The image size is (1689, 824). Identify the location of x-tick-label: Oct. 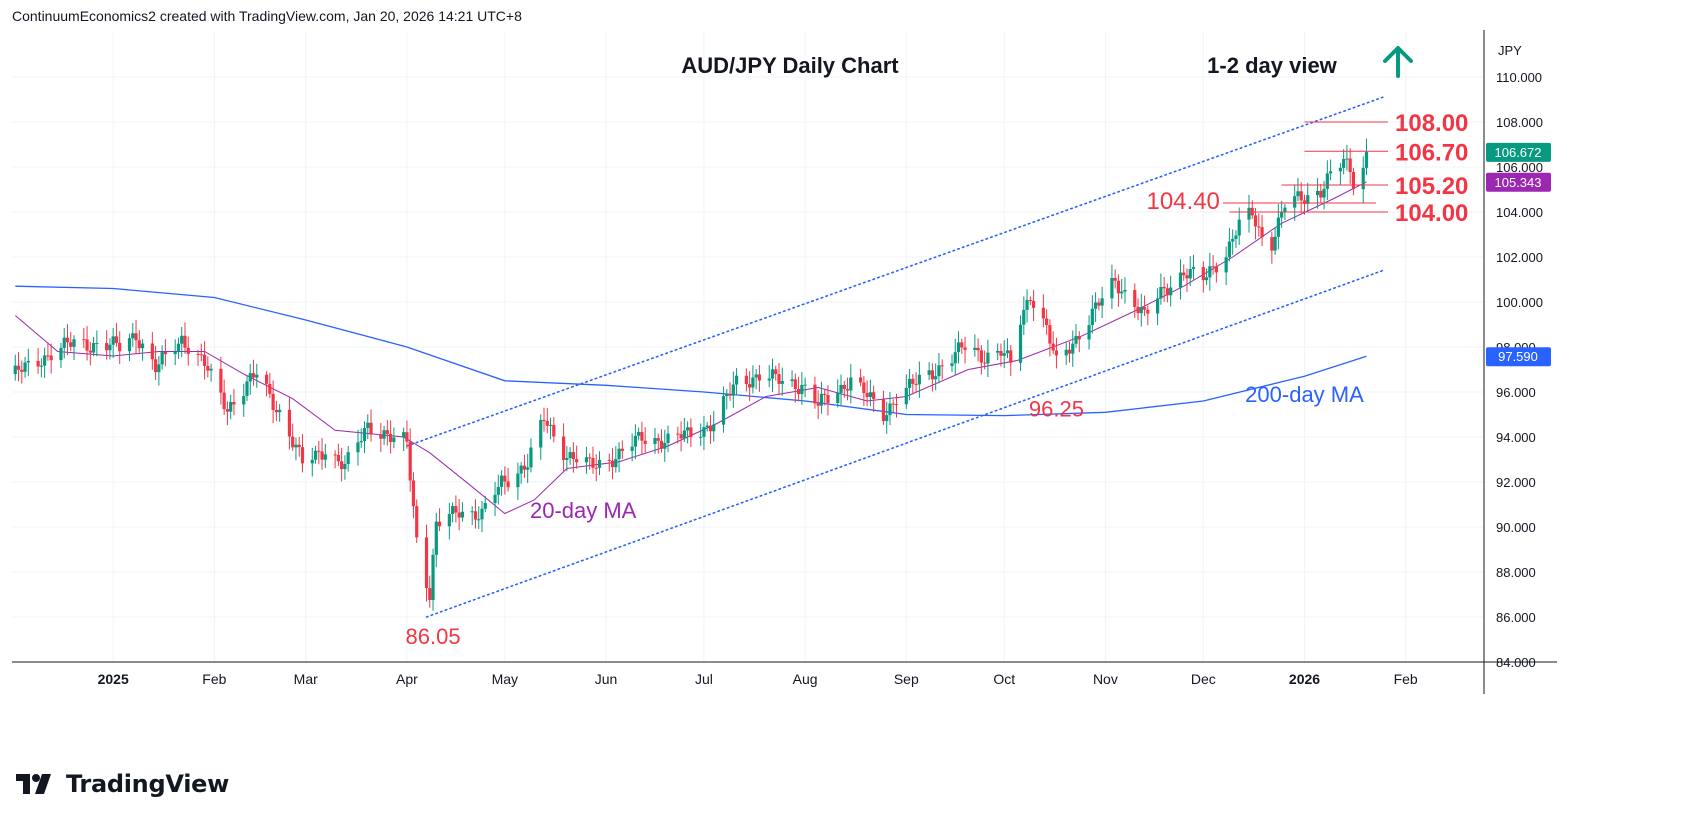
(1004, 679).